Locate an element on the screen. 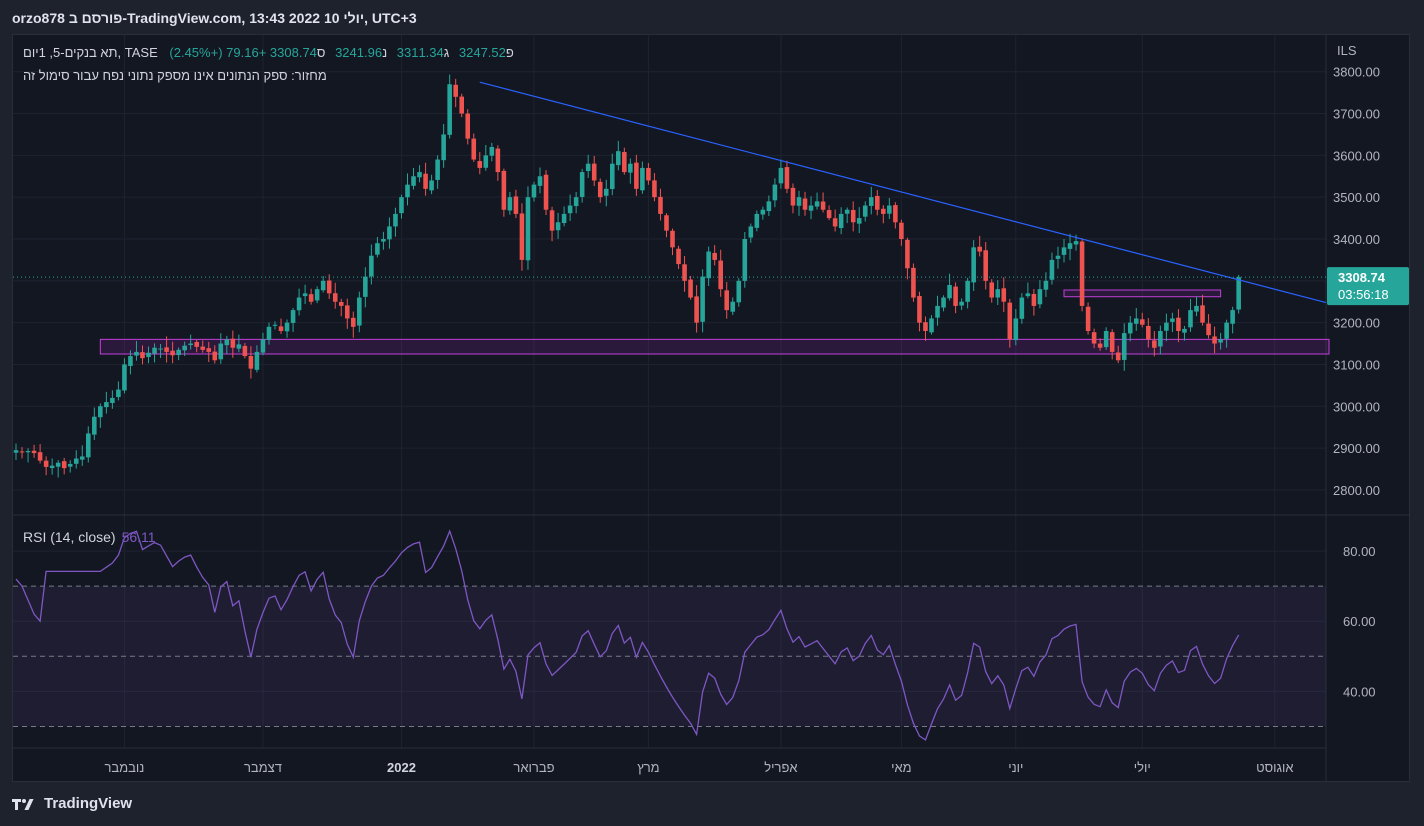 The image size is (1424, 826). currency-label: ILS is located at coordinates (1347, 50).